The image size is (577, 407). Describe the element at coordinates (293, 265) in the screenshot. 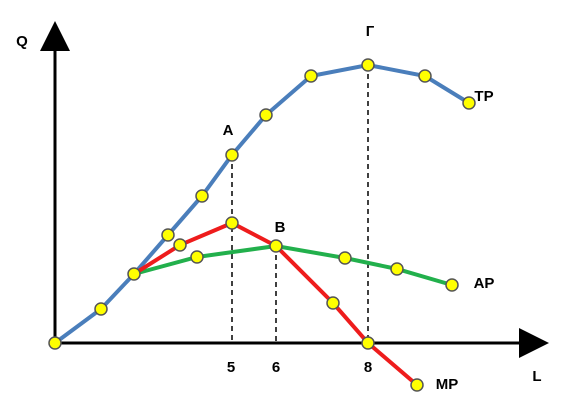

I see `ap-curve` at that location.